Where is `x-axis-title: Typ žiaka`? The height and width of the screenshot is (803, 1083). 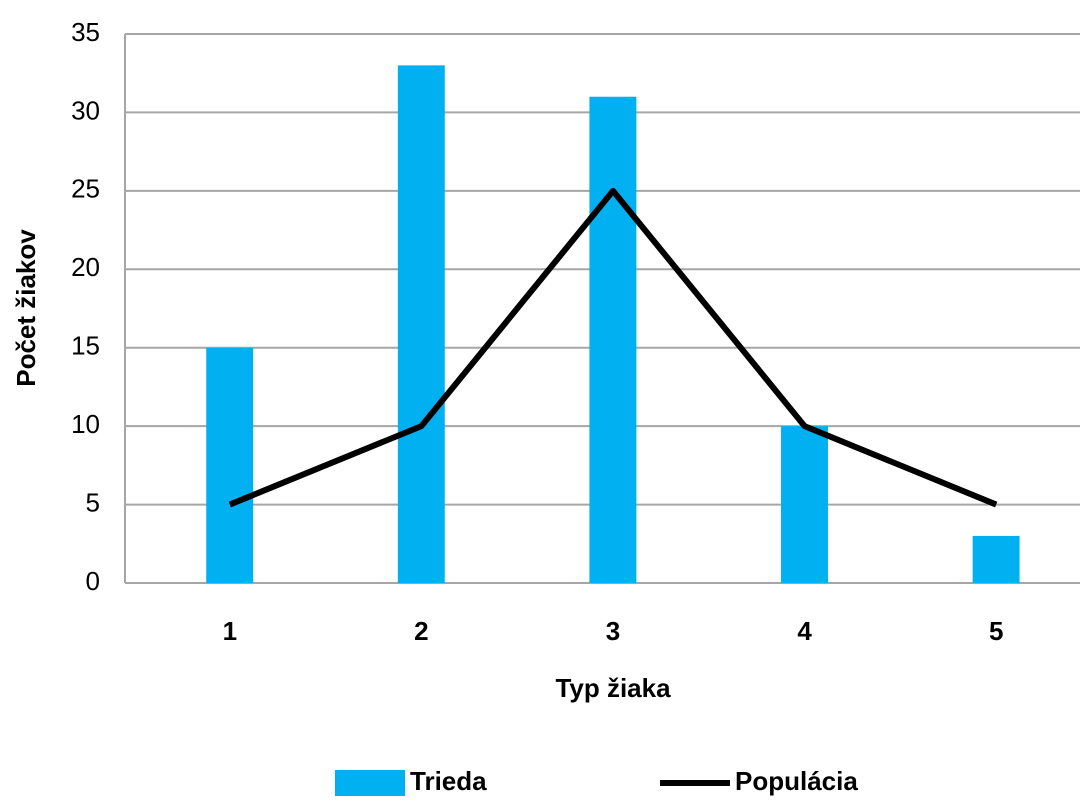
x-axis-title: Typ žiaka is located at coordinates (613, 688).